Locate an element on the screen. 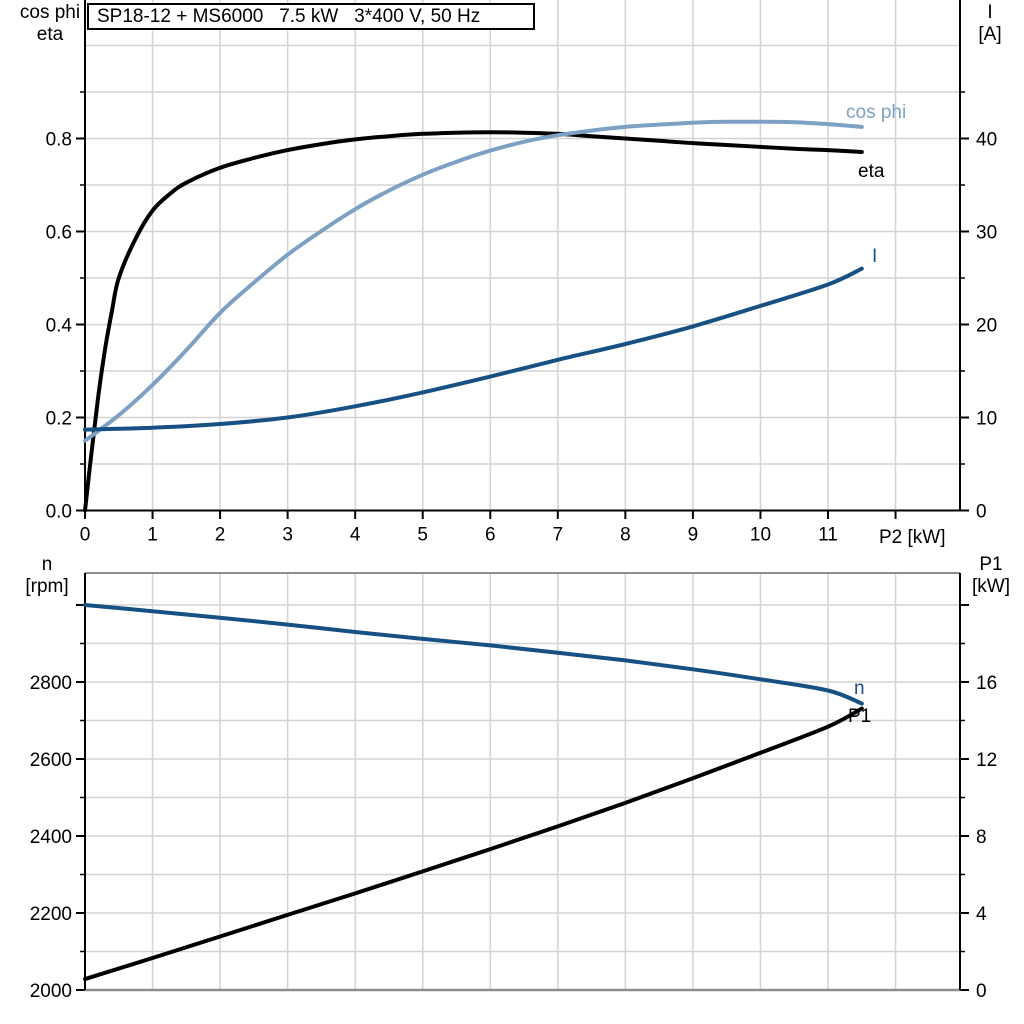 The width and height of the screenshot is (1024, 1024). p1-curve-label: P1 is located at coordinates (859, 716).